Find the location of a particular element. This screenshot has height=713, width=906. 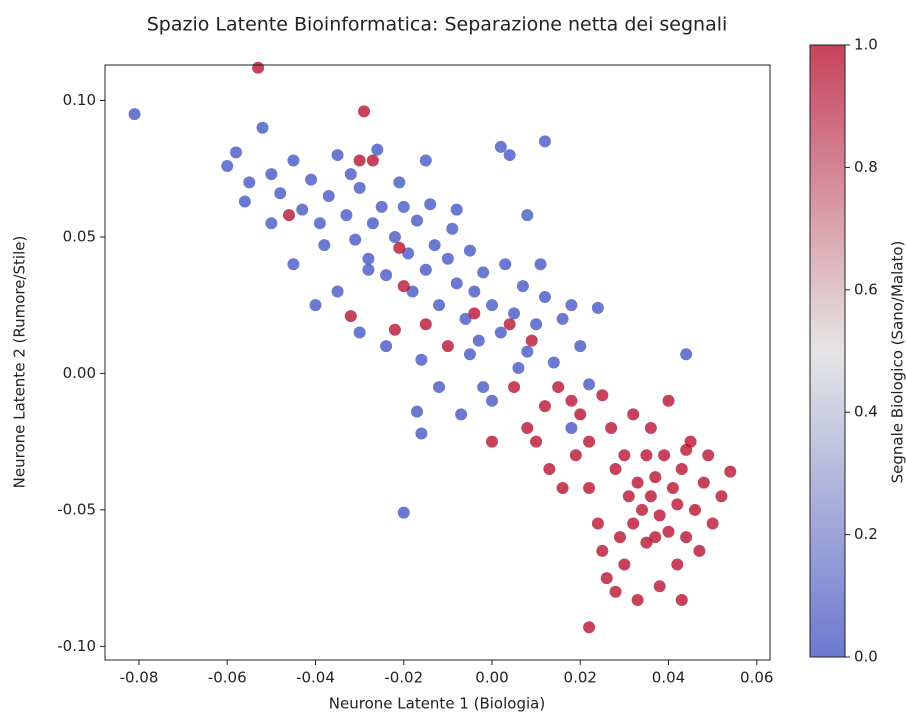

colorbar-label: Segnale Biologico (Sano/Malato) is located at coordinates (897, 362).